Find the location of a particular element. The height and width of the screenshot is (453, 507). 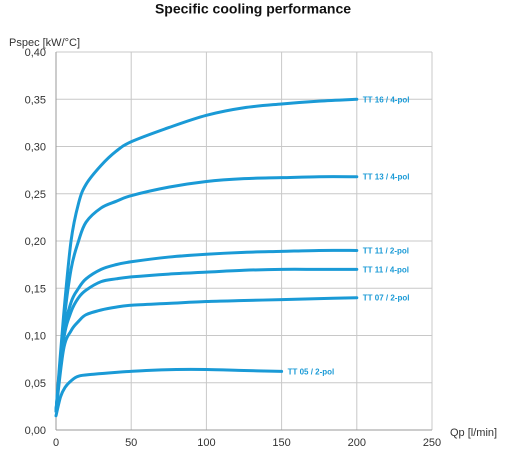

x-tick-labels: 0 50 100 150 200 250 is located at coordinates (247, 443).